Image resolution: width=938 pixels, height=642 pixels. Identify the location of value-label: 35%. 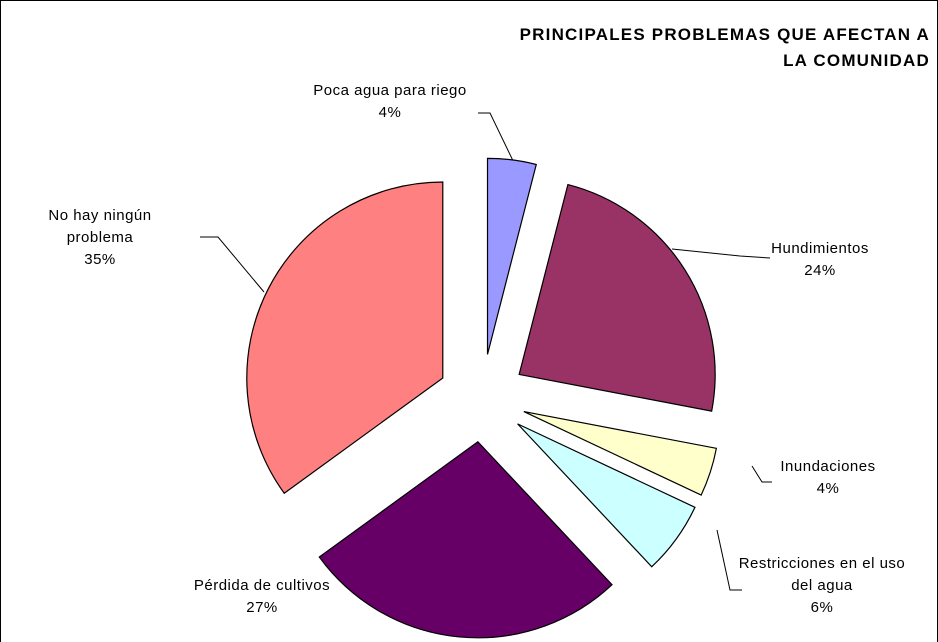
(100, 259).